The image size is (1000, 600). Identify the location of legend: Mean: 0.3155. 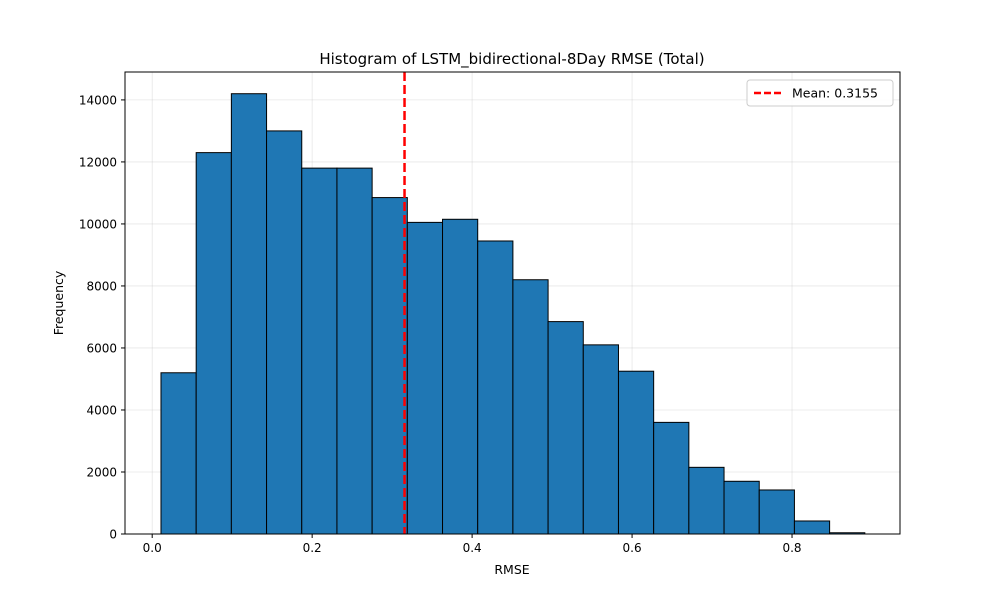
(820, 93).